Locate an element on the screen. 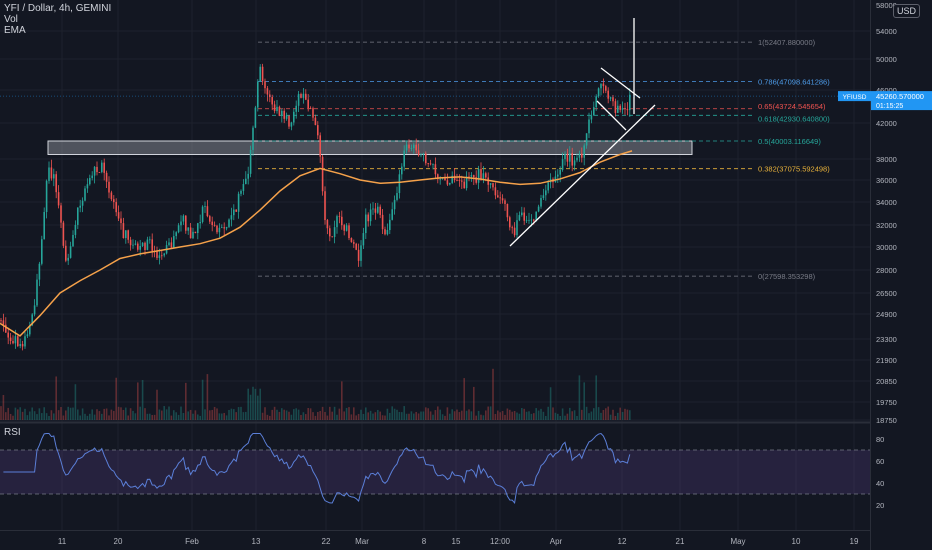 This screenshot has width=932, height=550. rsi-indicator-label: RSI is located at coordinates (12, 432).